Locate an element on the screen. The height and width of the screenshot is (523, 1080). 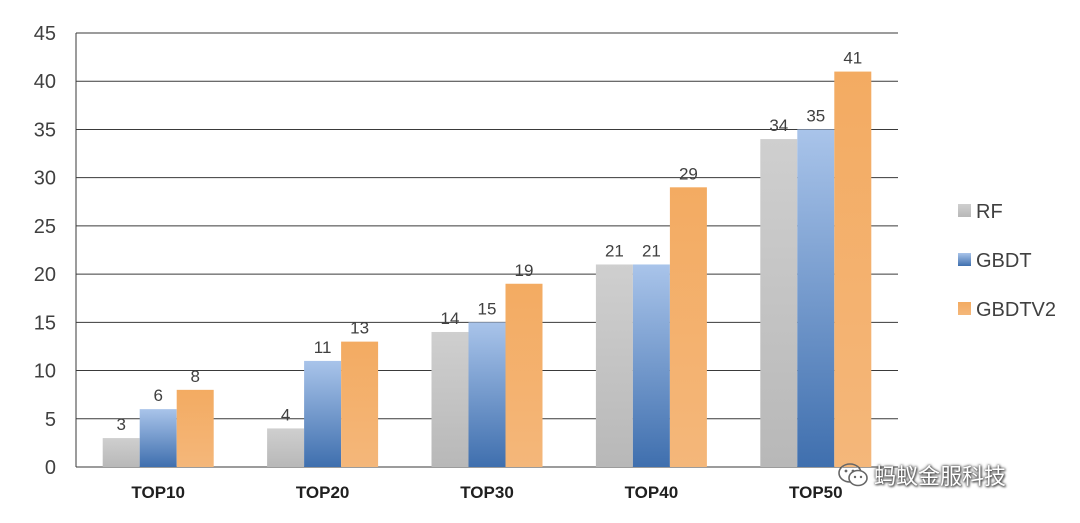
bar-rf-top50 is located at coordinates (779, 303).